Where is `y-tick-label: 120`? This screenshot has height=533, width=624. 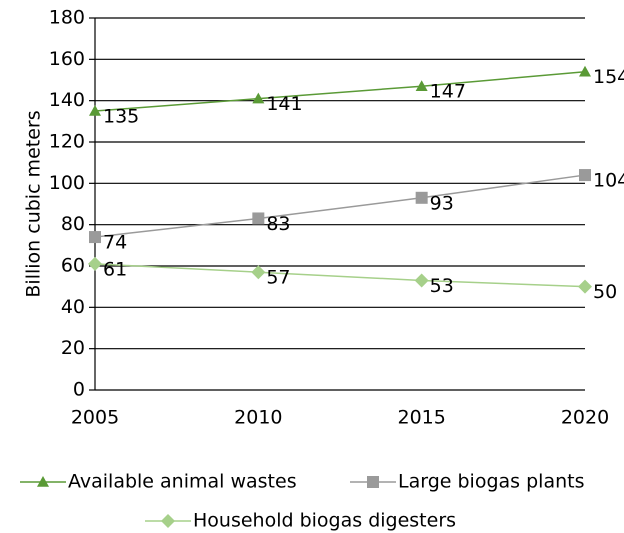
y-tick-label: 120 is located at coordinates (67, 142).